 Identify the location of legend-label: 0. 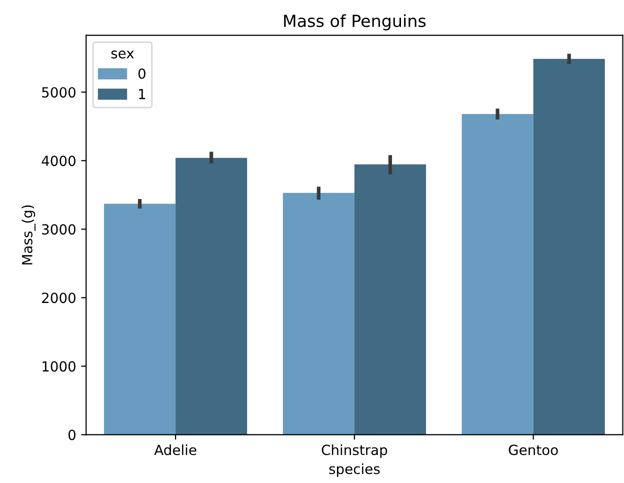
(142, 73).